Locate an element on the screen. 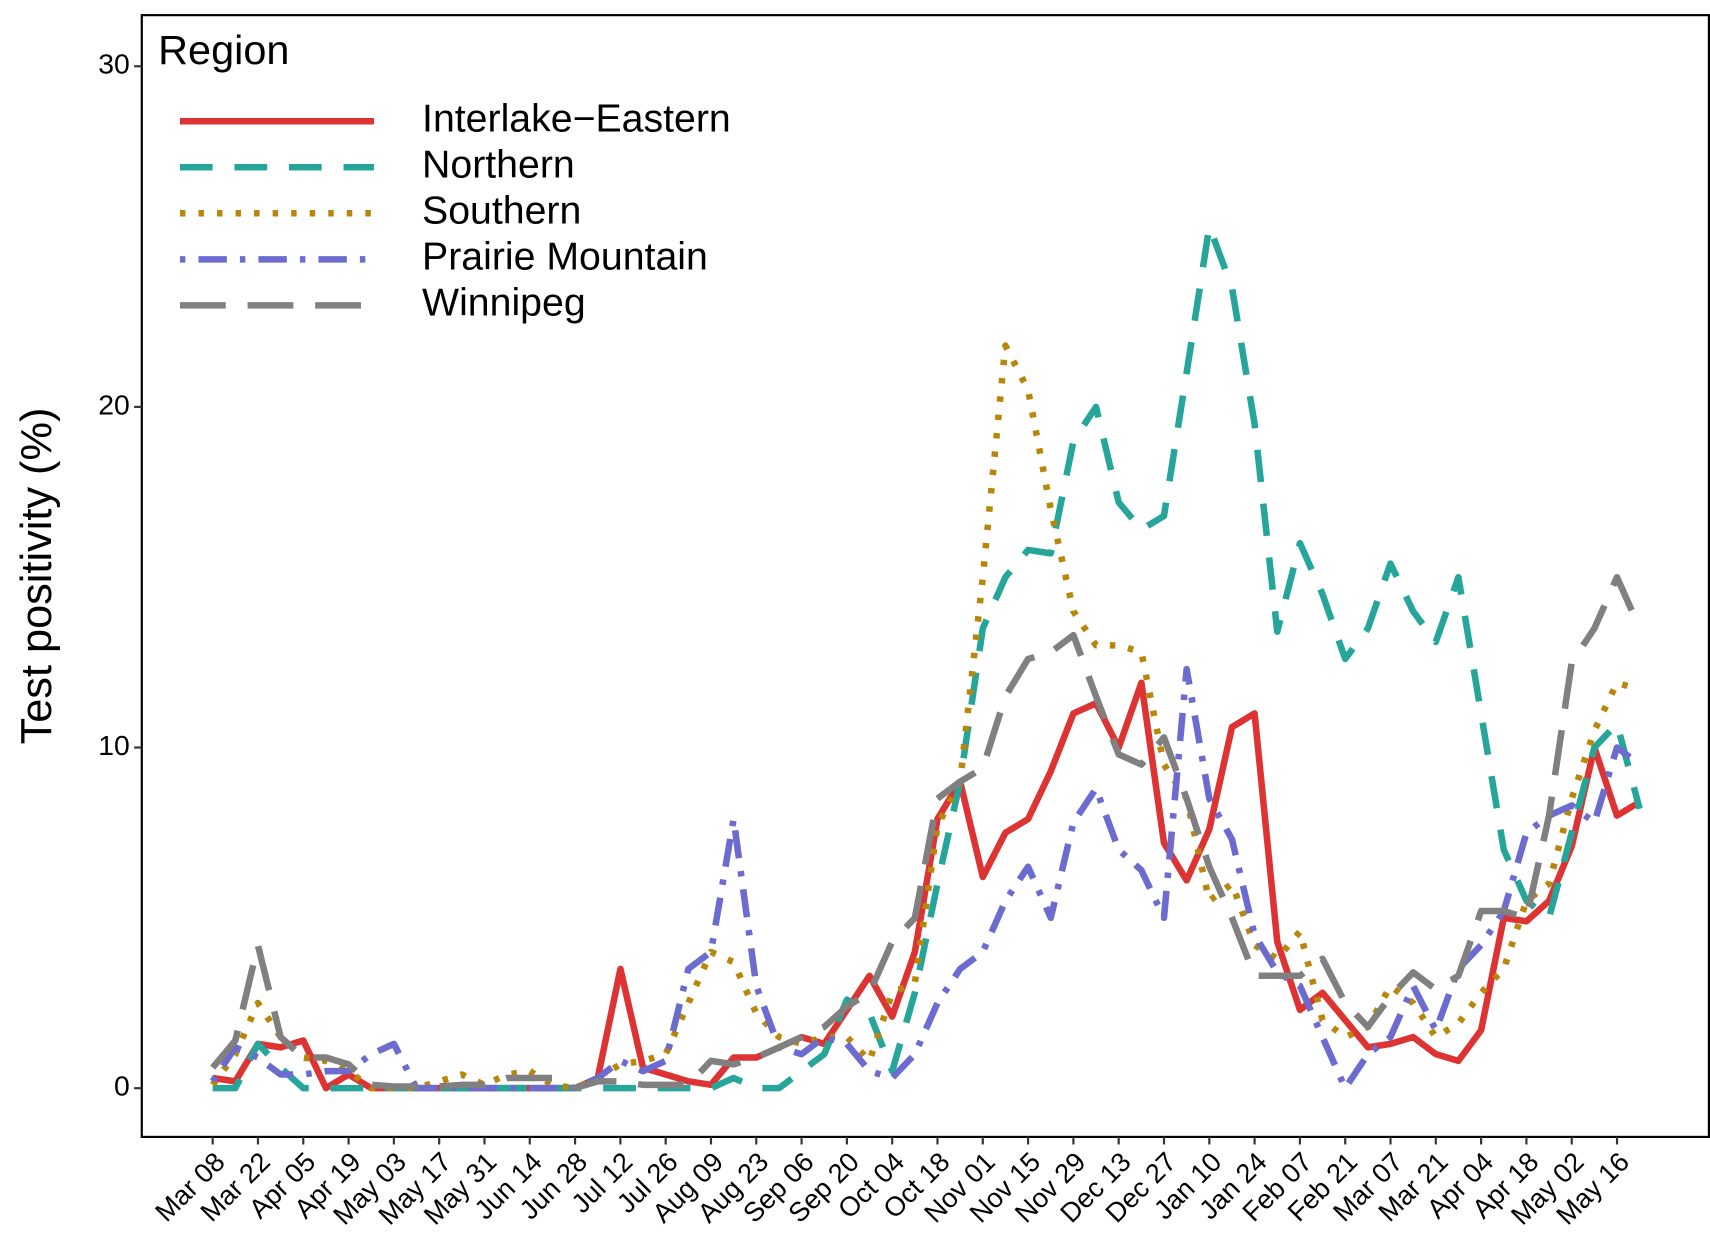 Image resolution: width=1710 pixels, height=1256 pixels. legend-label: Southern is located at coordinates (501, 211).